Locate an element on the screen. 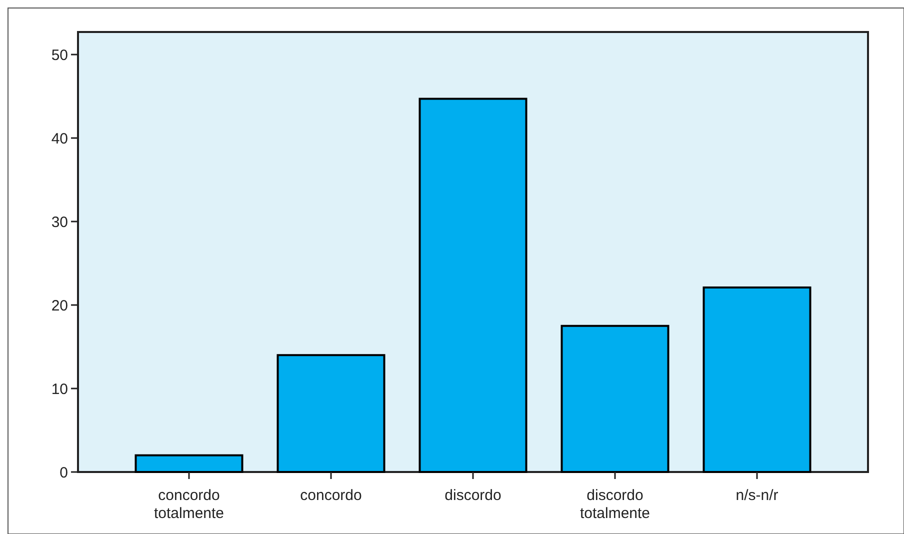 The image size is (904, 534). x-tick-label: concordo totalmente is located at coordinates (189, 504).